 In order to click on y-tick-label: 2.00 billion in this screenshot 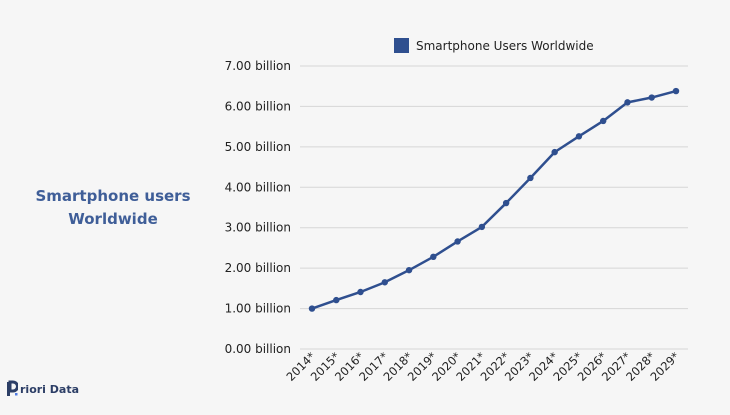, I will do `click(258, 268)`.